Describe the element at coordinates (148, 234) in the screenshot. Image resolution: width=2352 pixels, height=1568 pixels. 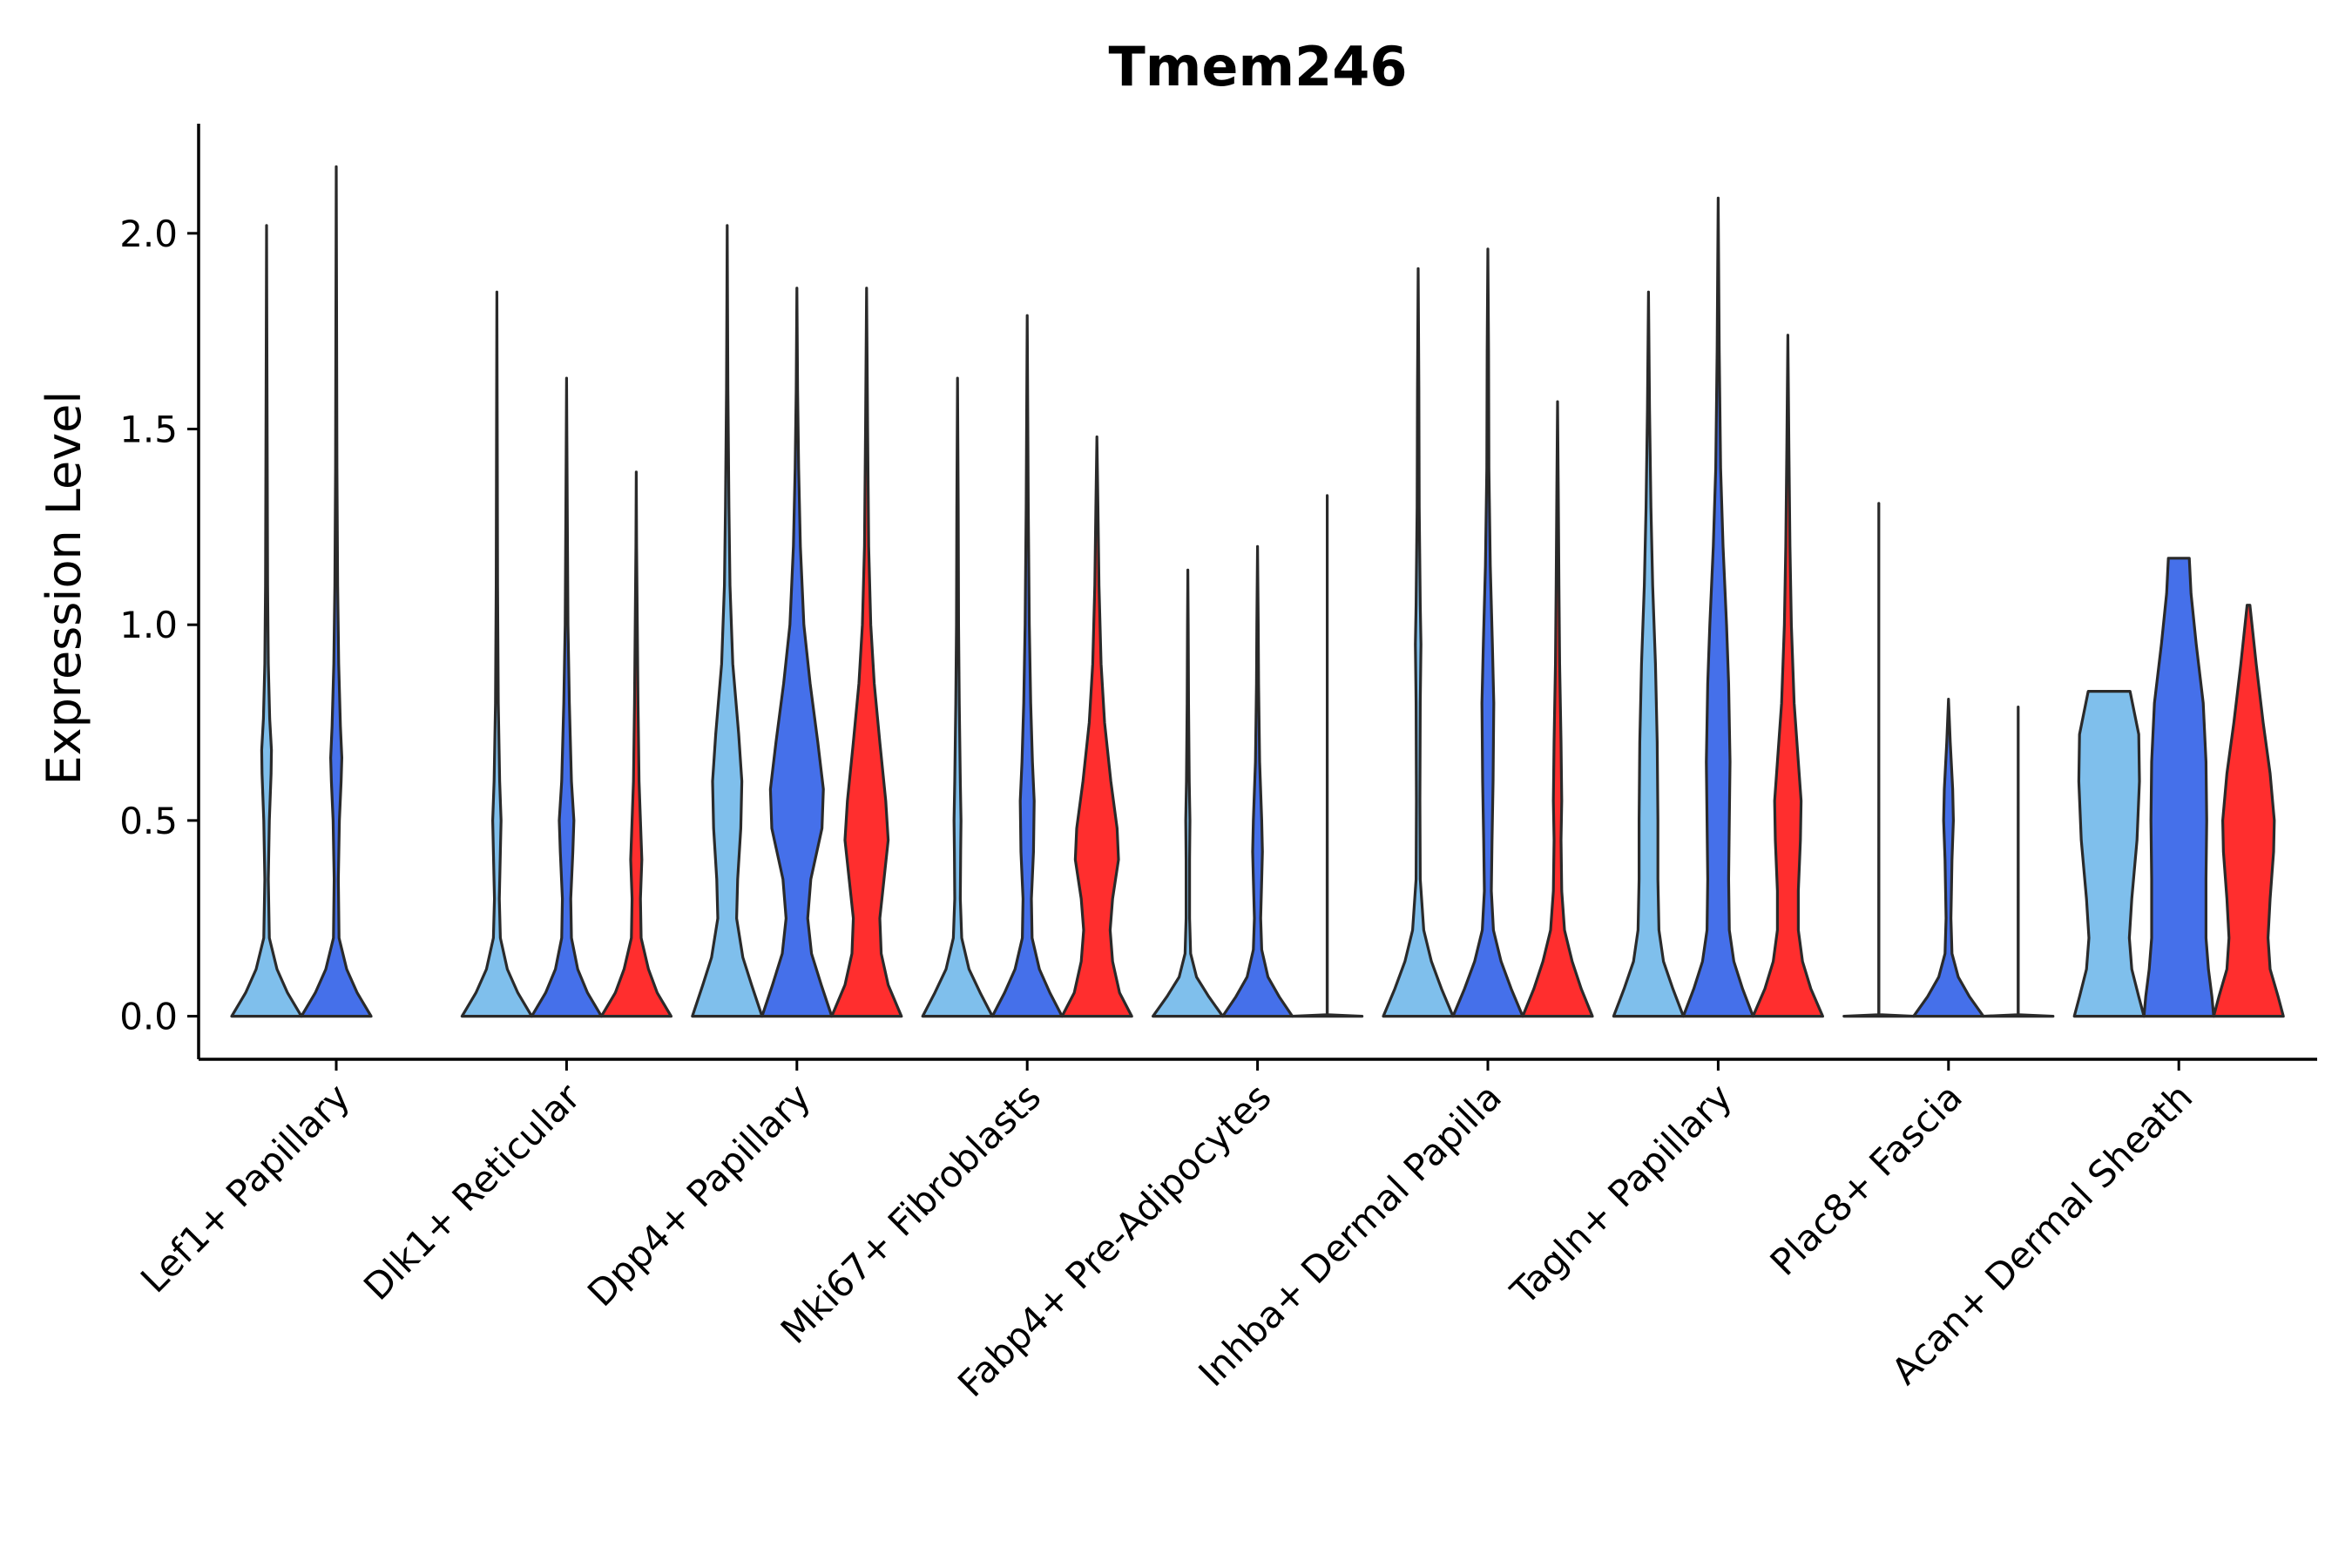
I see `y-tick-label: 2.0` at that location.